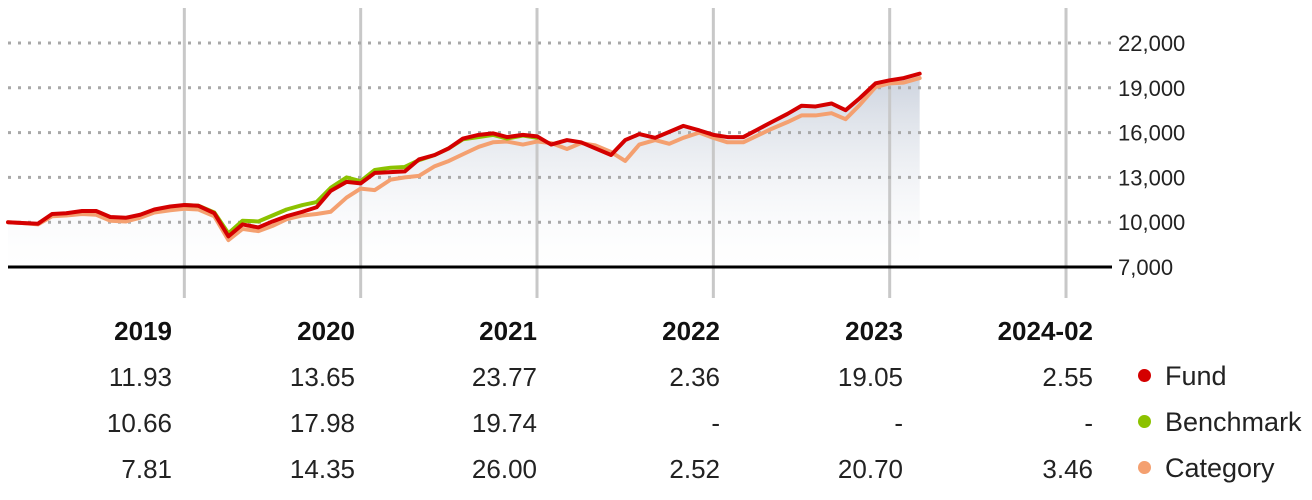  I want to click on y-tick-label: 19,000, so click(1151, 88).